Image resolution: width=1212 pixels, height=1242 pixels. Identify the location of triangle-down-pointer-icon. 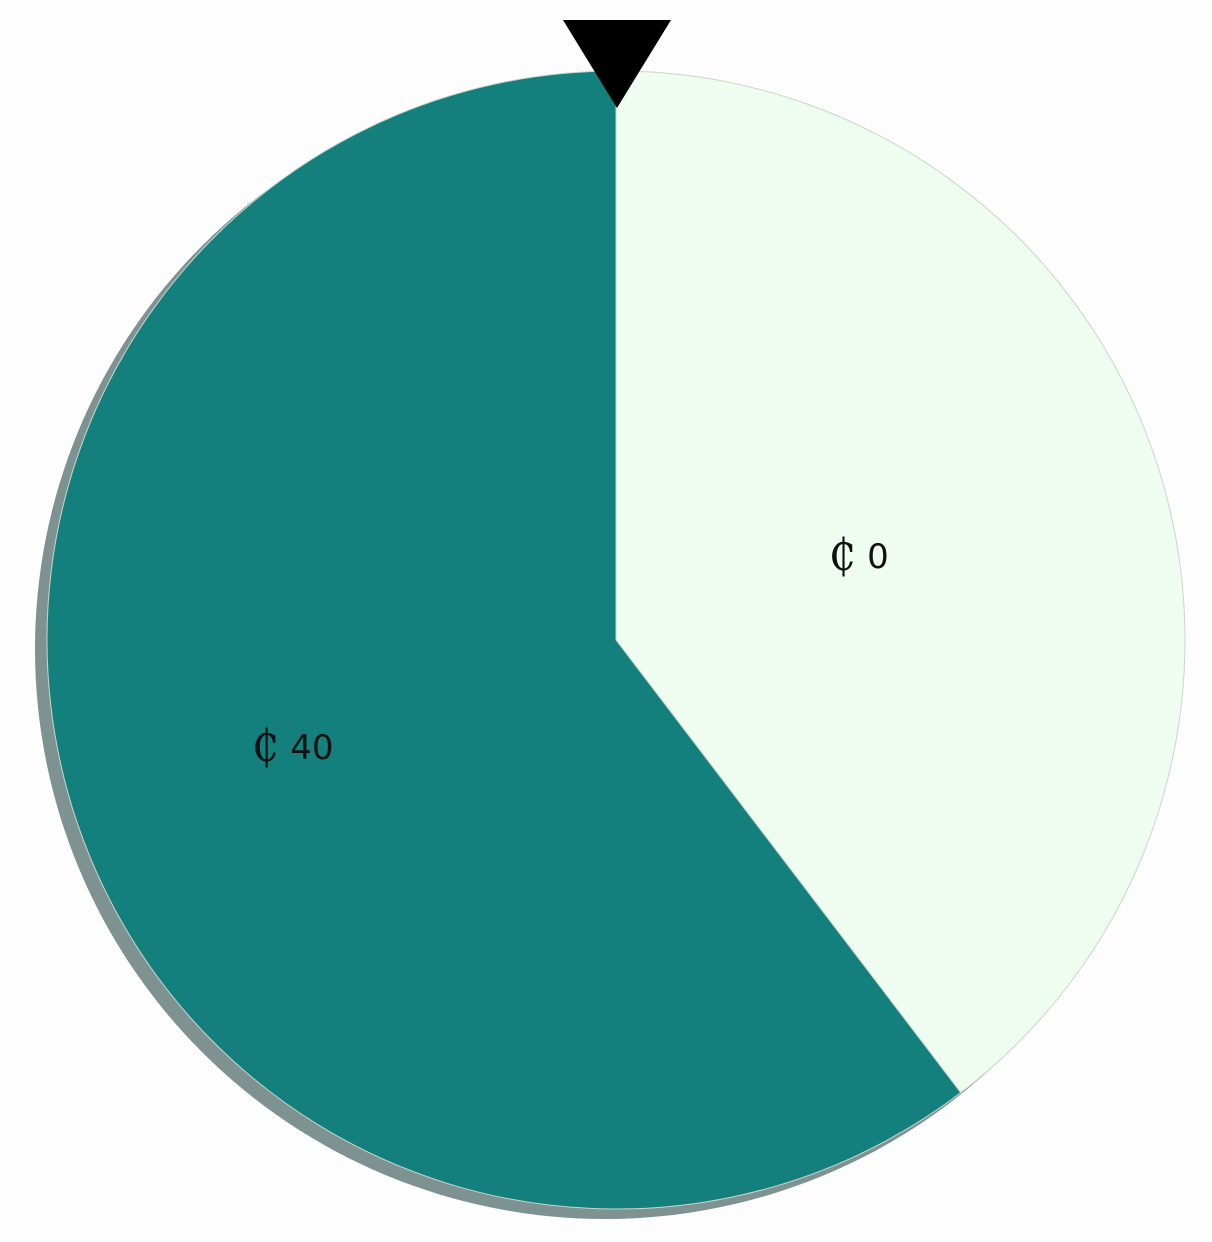
(617, 64).